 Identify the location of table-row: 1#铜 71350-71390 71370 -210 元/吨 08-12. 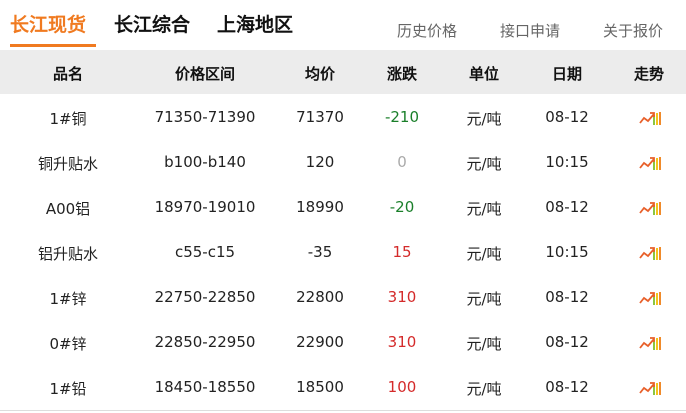
(343, 116).